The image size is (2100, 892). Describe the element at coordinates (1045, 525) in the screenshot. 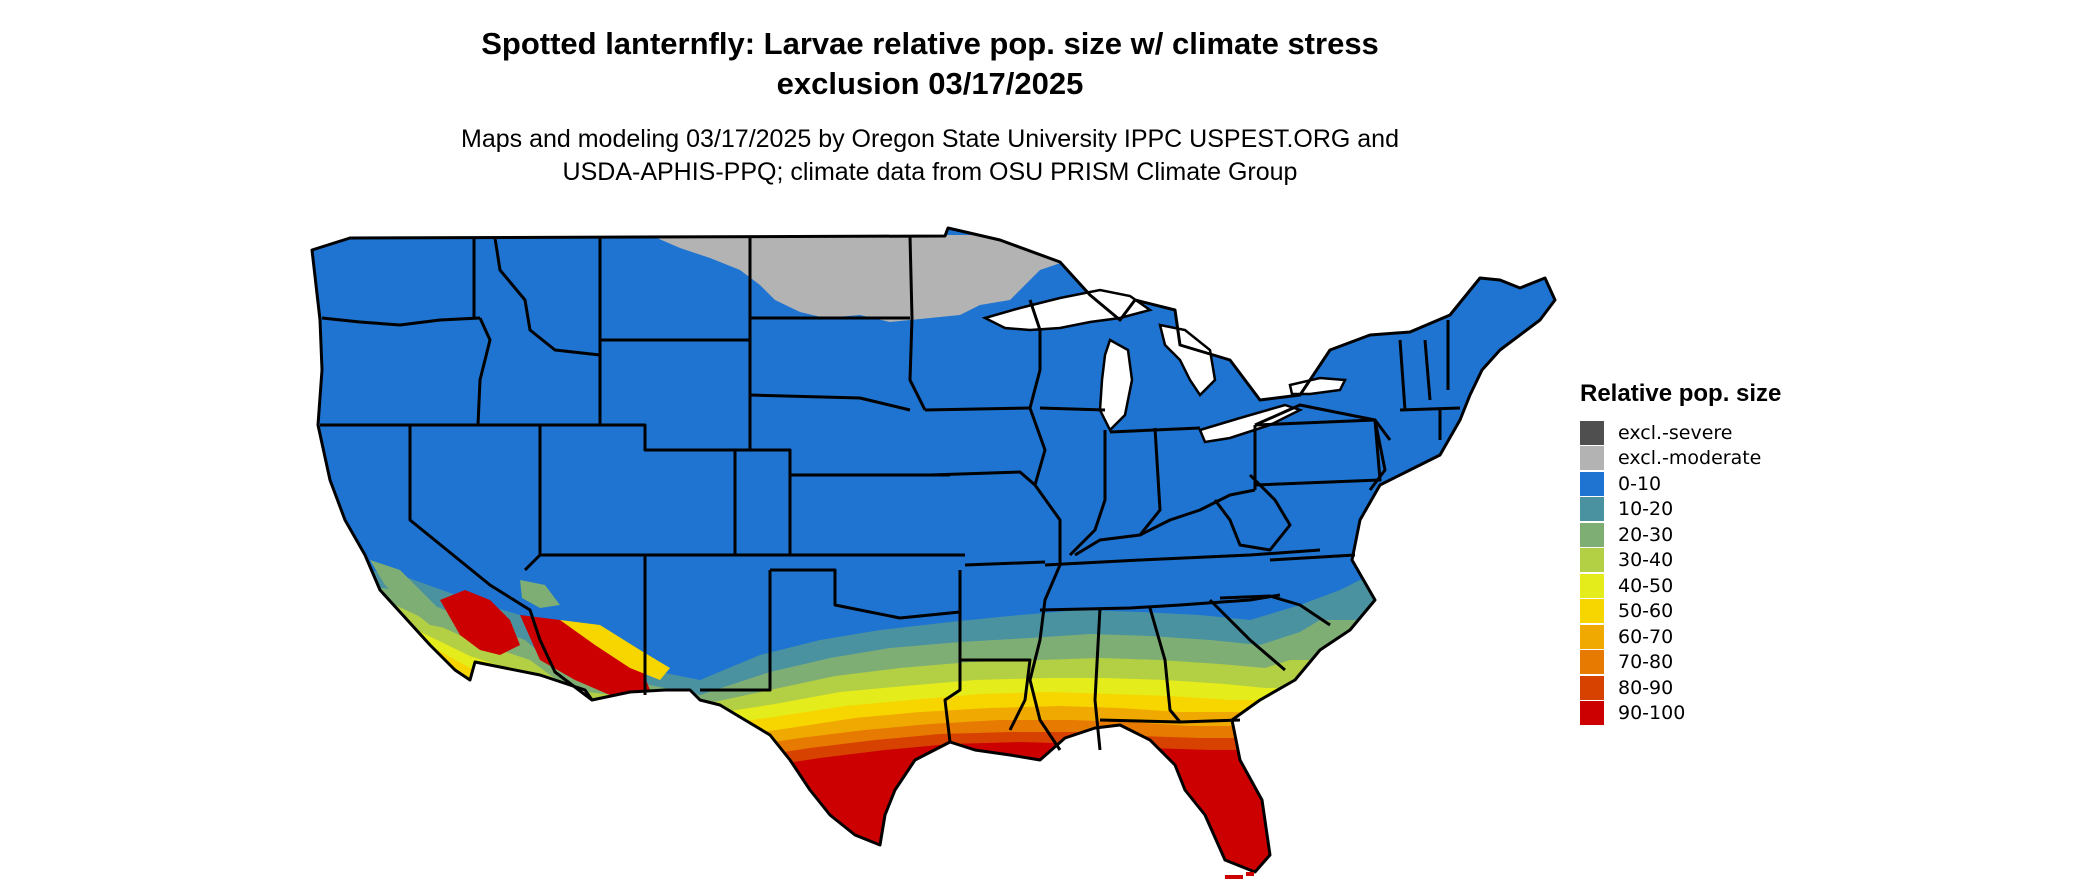

I see `border-mississippi` at that location.